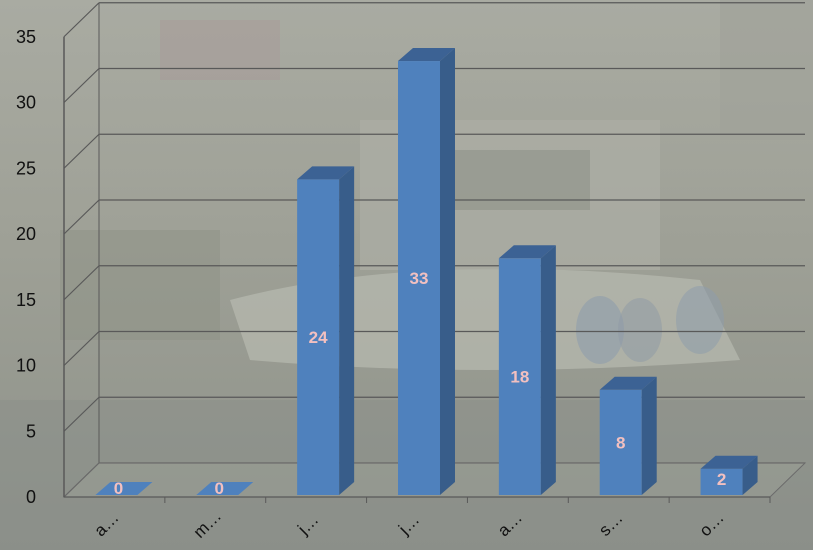 The height and width of the screenshot is (550, 813). What do you see at coordinates (519, 377) in the screenshot?
I see `data-label: 18` at bounding box center [519, 377].